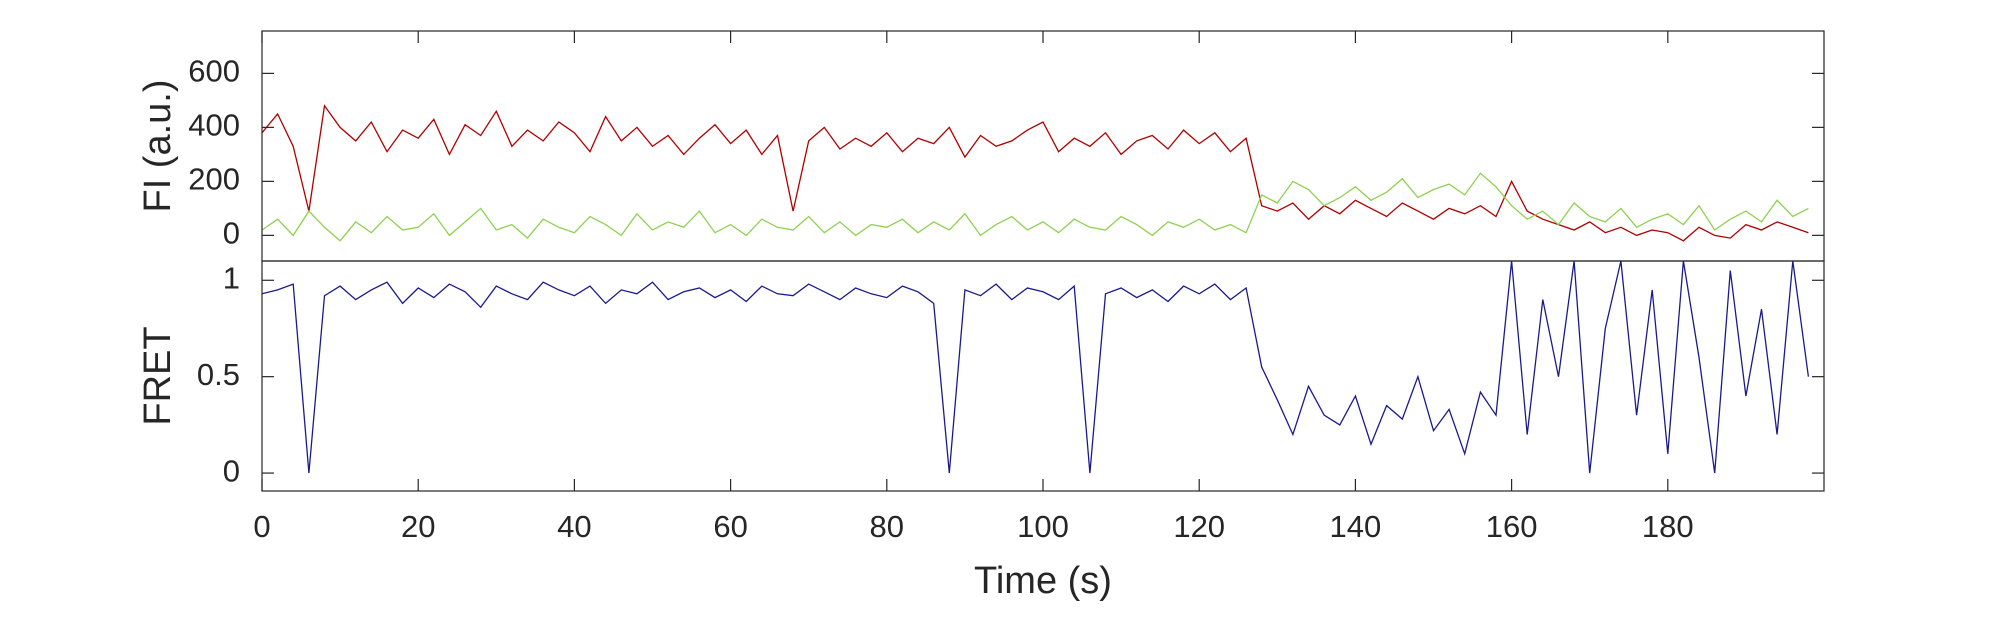 The image size is (2005, 625). What do you see at coordinates (214, 125) in the screenshot?
I see `y-tick-label: 400` at bounding box center [214, 125].